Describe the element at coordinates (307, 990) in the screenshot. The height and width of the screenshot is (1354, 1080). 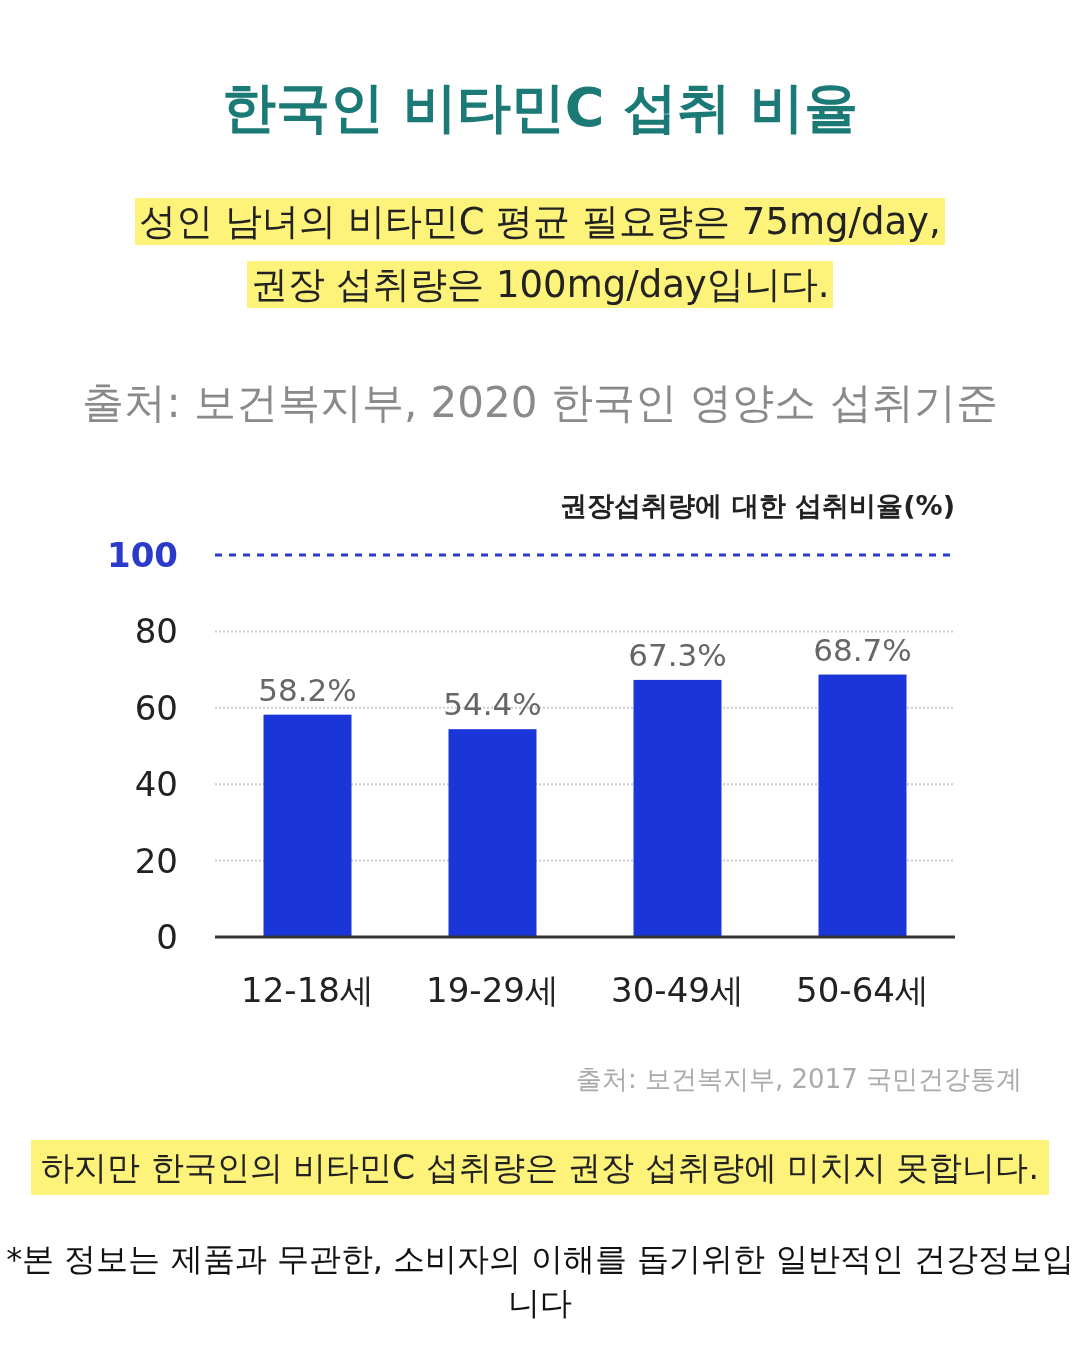
I see `x-tick-label: 12-18세` at that location.